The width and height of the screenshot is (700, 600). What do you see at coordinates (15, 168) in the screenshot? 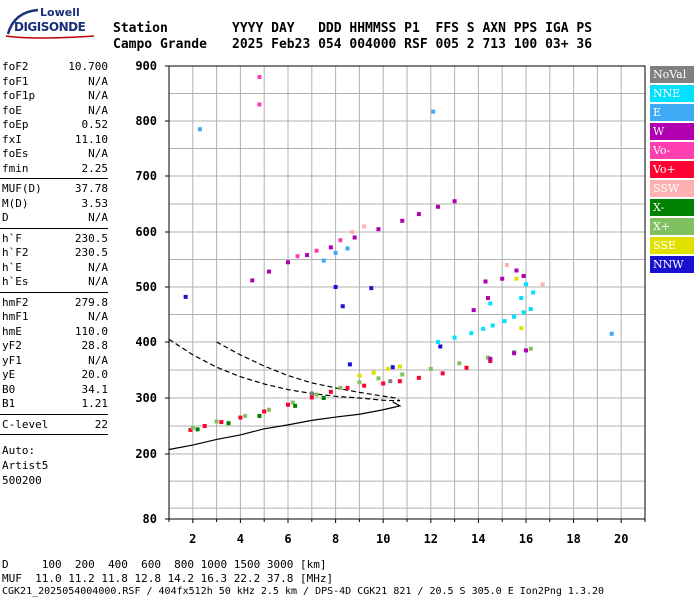
I see `param-name: fmin` at bounding box center [15, 168].